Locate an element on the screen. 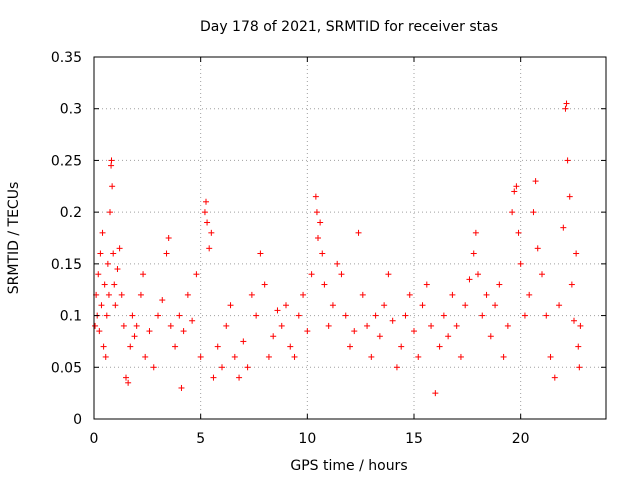 Image resolution: width=640 pixels, height=480 pixels. y-tick-label: 0.3 is located at coordinates (71, 110).